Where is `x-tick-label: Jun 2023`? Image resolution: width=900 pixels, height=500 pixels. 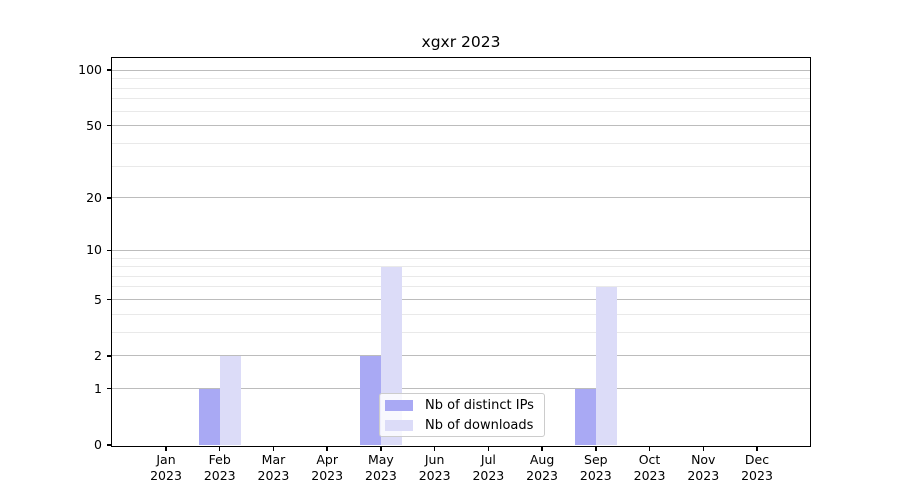 x-tick-label: Jun 2023 is located at coordinates (434, 467).